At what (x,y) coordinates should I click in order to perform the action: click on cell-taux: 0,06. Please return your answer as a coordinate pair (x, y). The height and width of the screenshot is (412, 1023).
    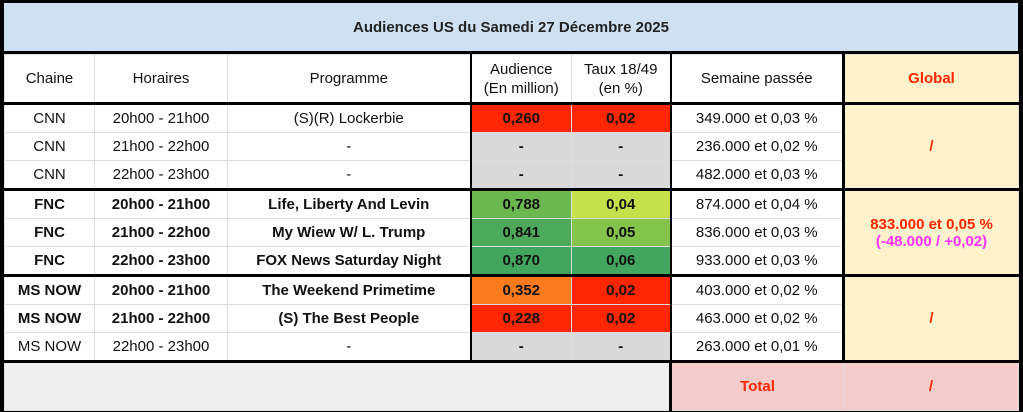
    Looking at the image, I should click on (621, 261).